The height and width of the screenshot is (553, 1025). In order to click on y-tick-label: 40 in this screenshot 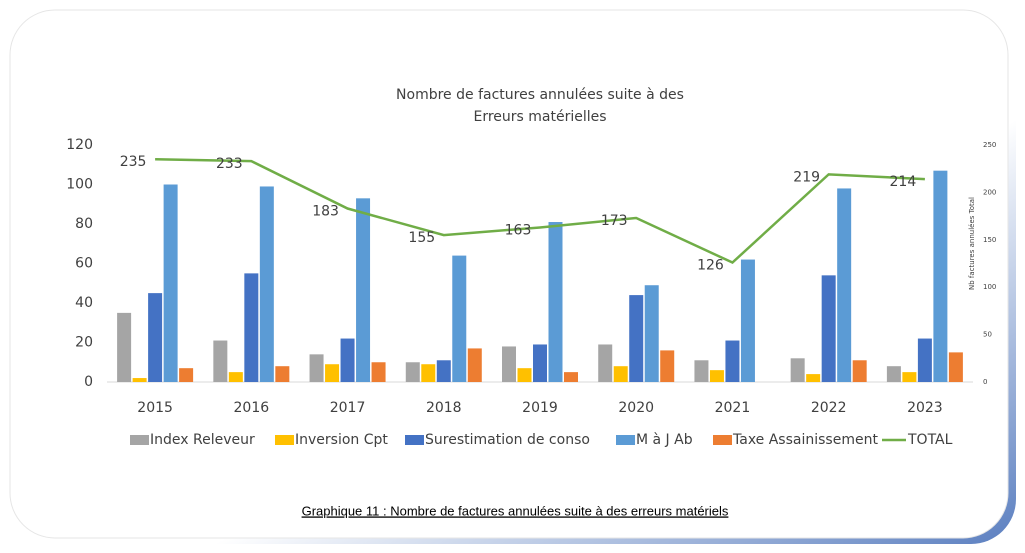, I will do `click(84, 303)`.